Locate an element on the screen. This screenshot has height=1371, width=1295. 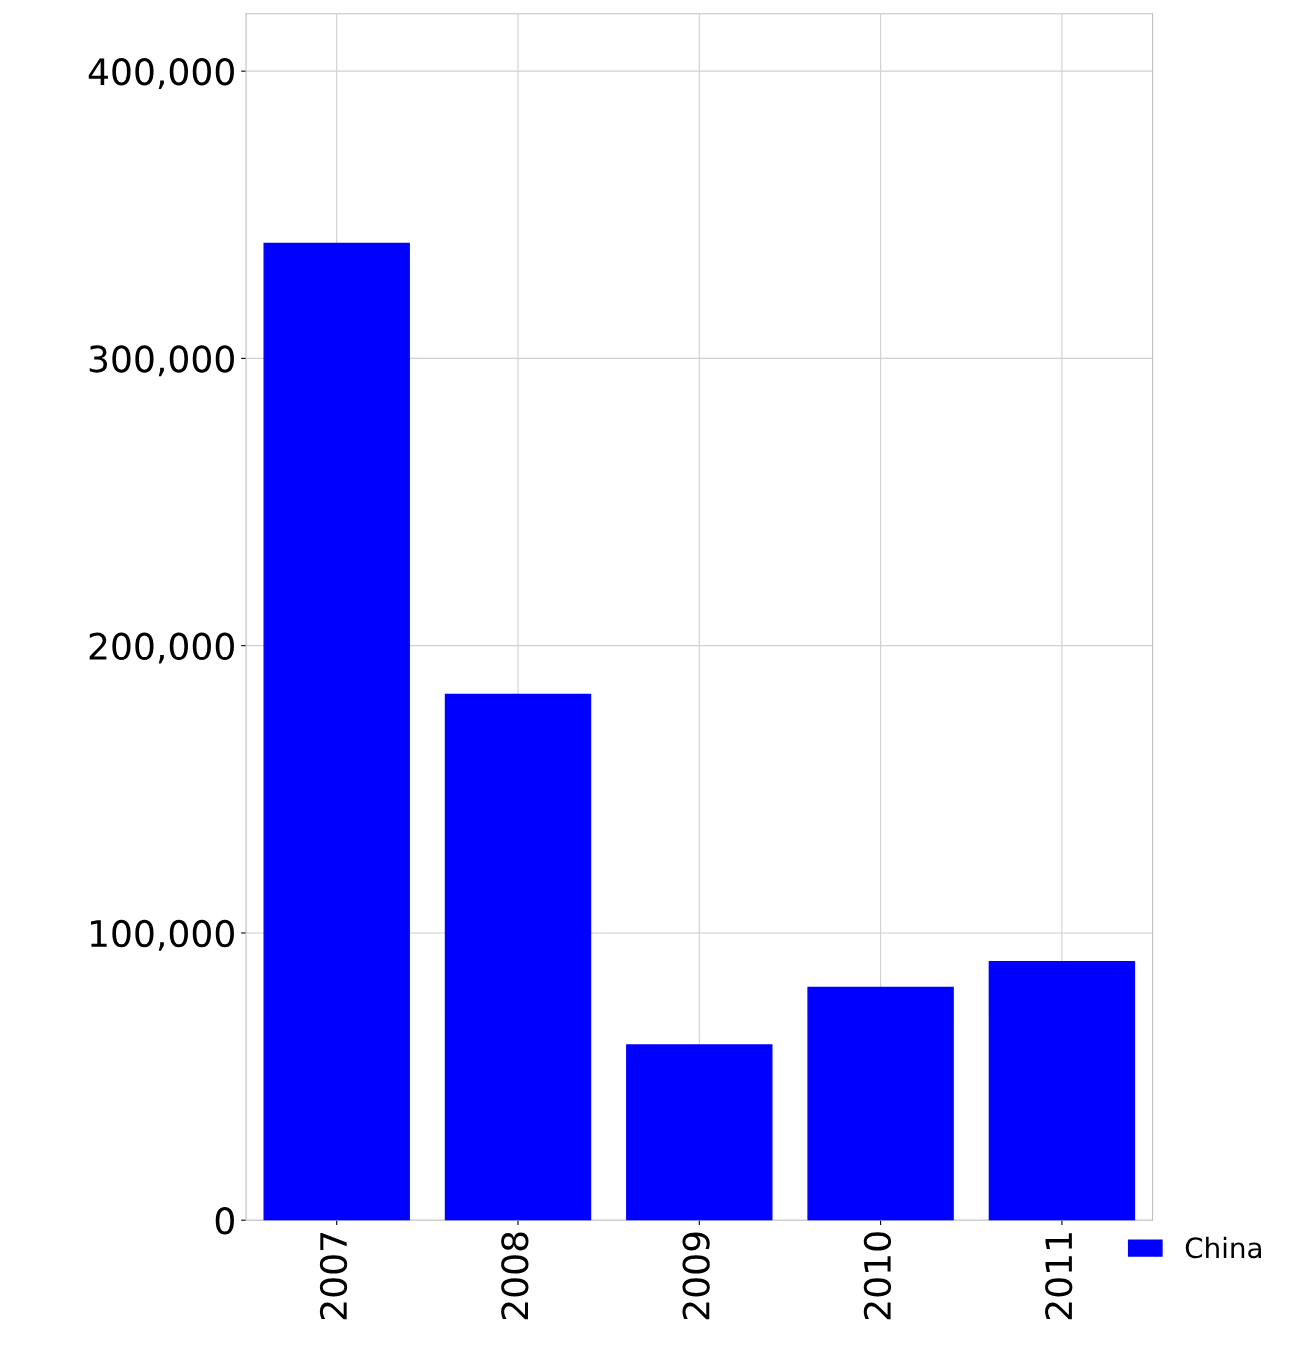
x-tick-label: 2010 is located at coordinates (877, 1276).